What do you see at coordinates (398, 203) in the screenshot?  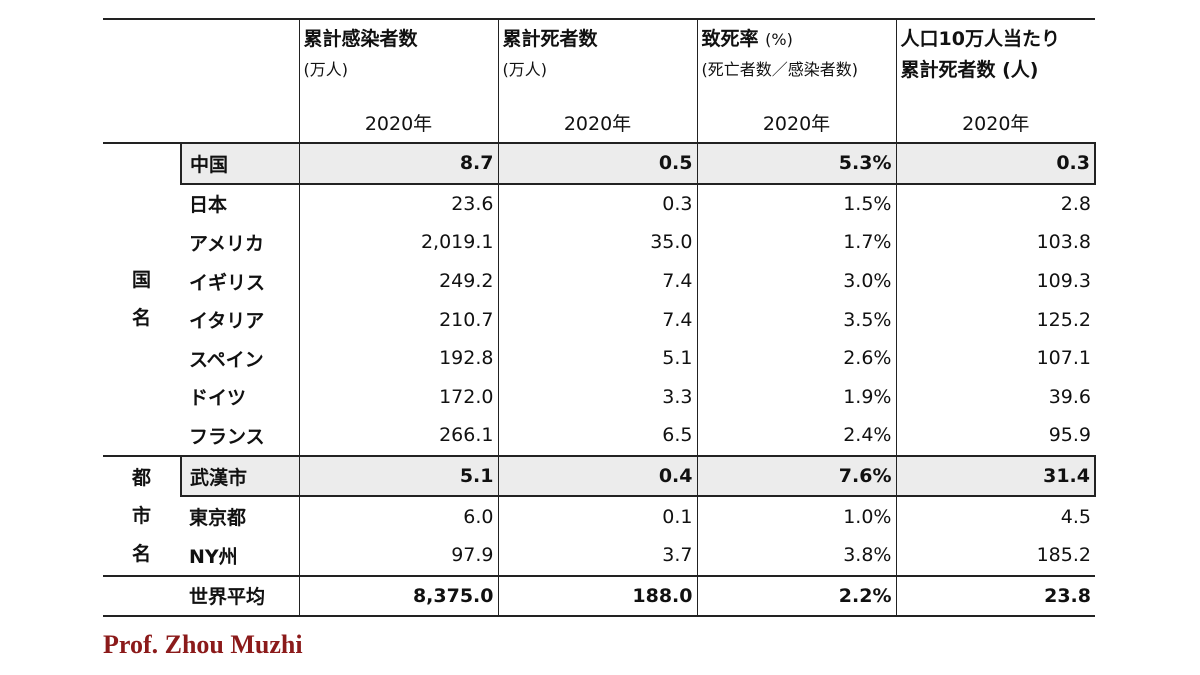 I see `cell-infections: 23.6` at bounding box center [398, 203].